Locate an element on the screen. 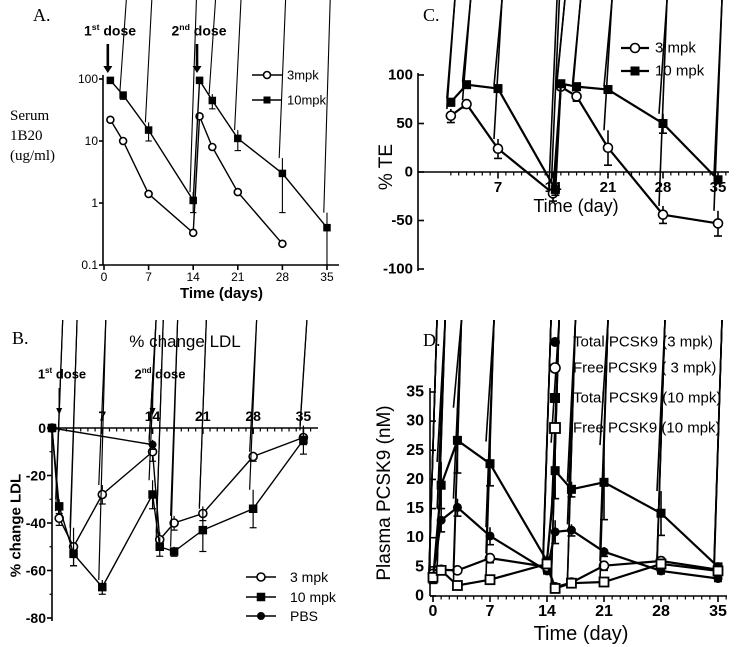 This screenshot has width=742, height=647. dose-number: 1 is located at coordinates (87, 30).